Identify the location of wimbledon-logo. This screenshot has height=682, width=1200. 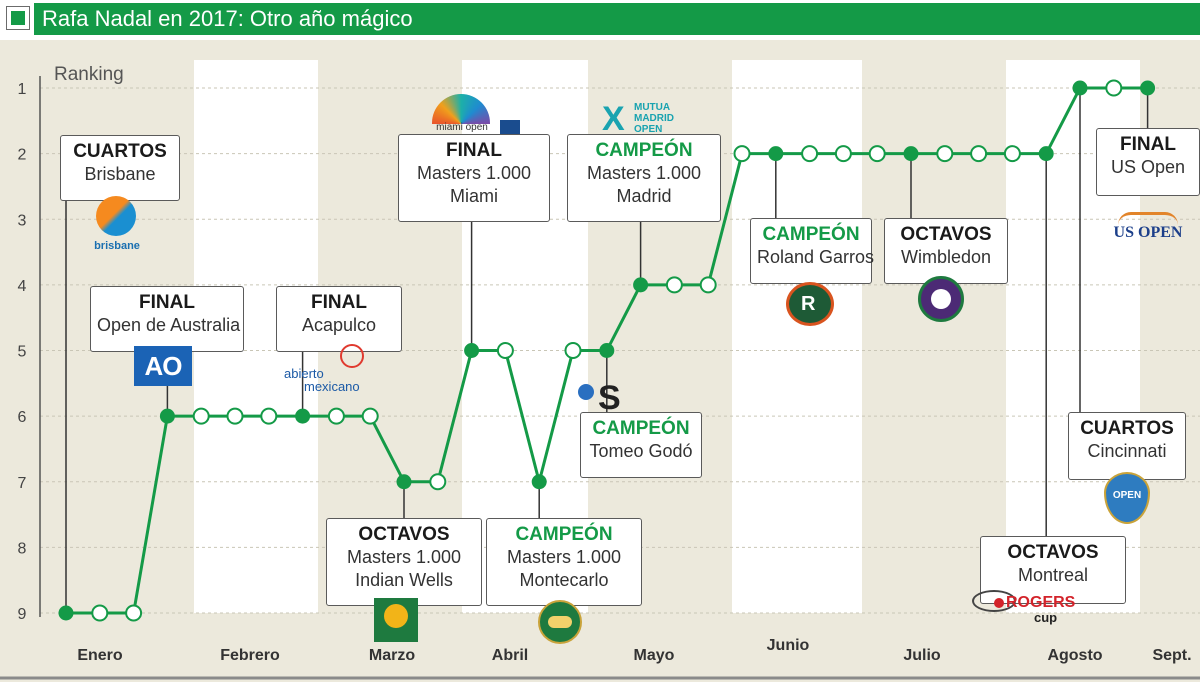
(941, 299).